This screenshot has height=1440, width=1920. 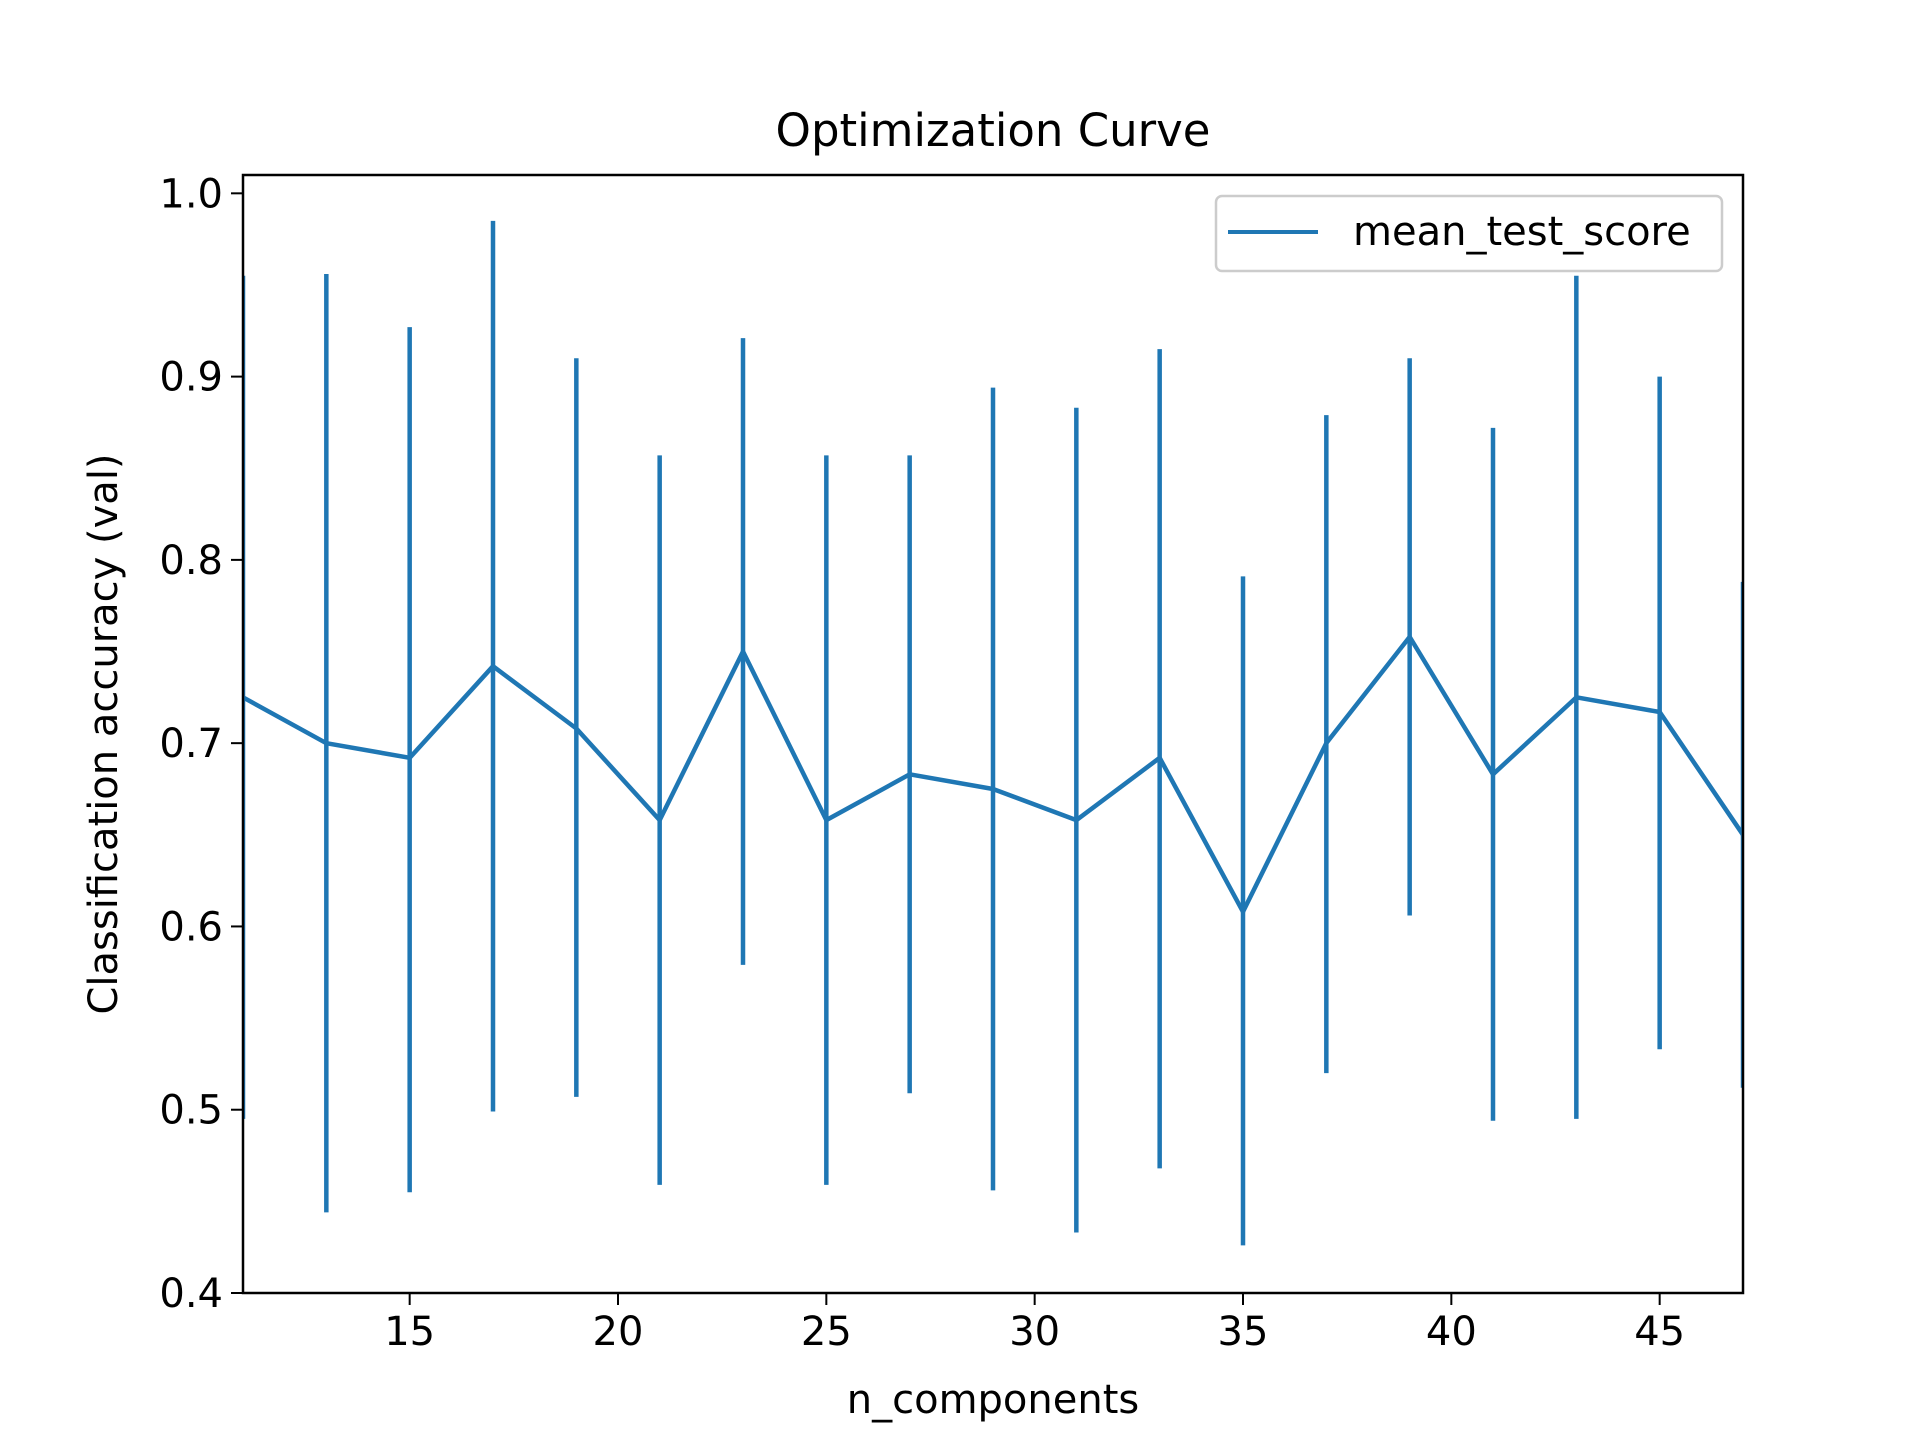 What do you see at coordinates (993, 1400) in the screenshot?
I see `x-axis-label: n_components` at bounding box center [993, 1400].